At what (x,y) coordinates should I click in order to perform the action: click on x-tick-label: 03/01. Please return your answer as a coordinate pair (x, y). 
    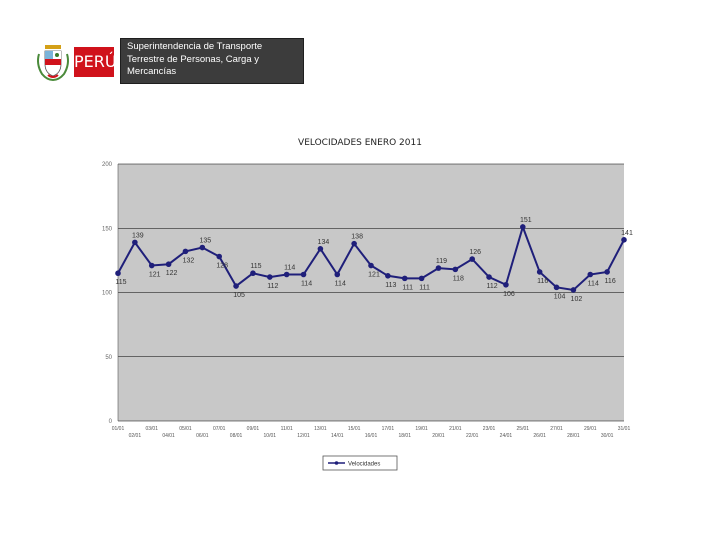
    Looking at the image, I should click on (151, 429).